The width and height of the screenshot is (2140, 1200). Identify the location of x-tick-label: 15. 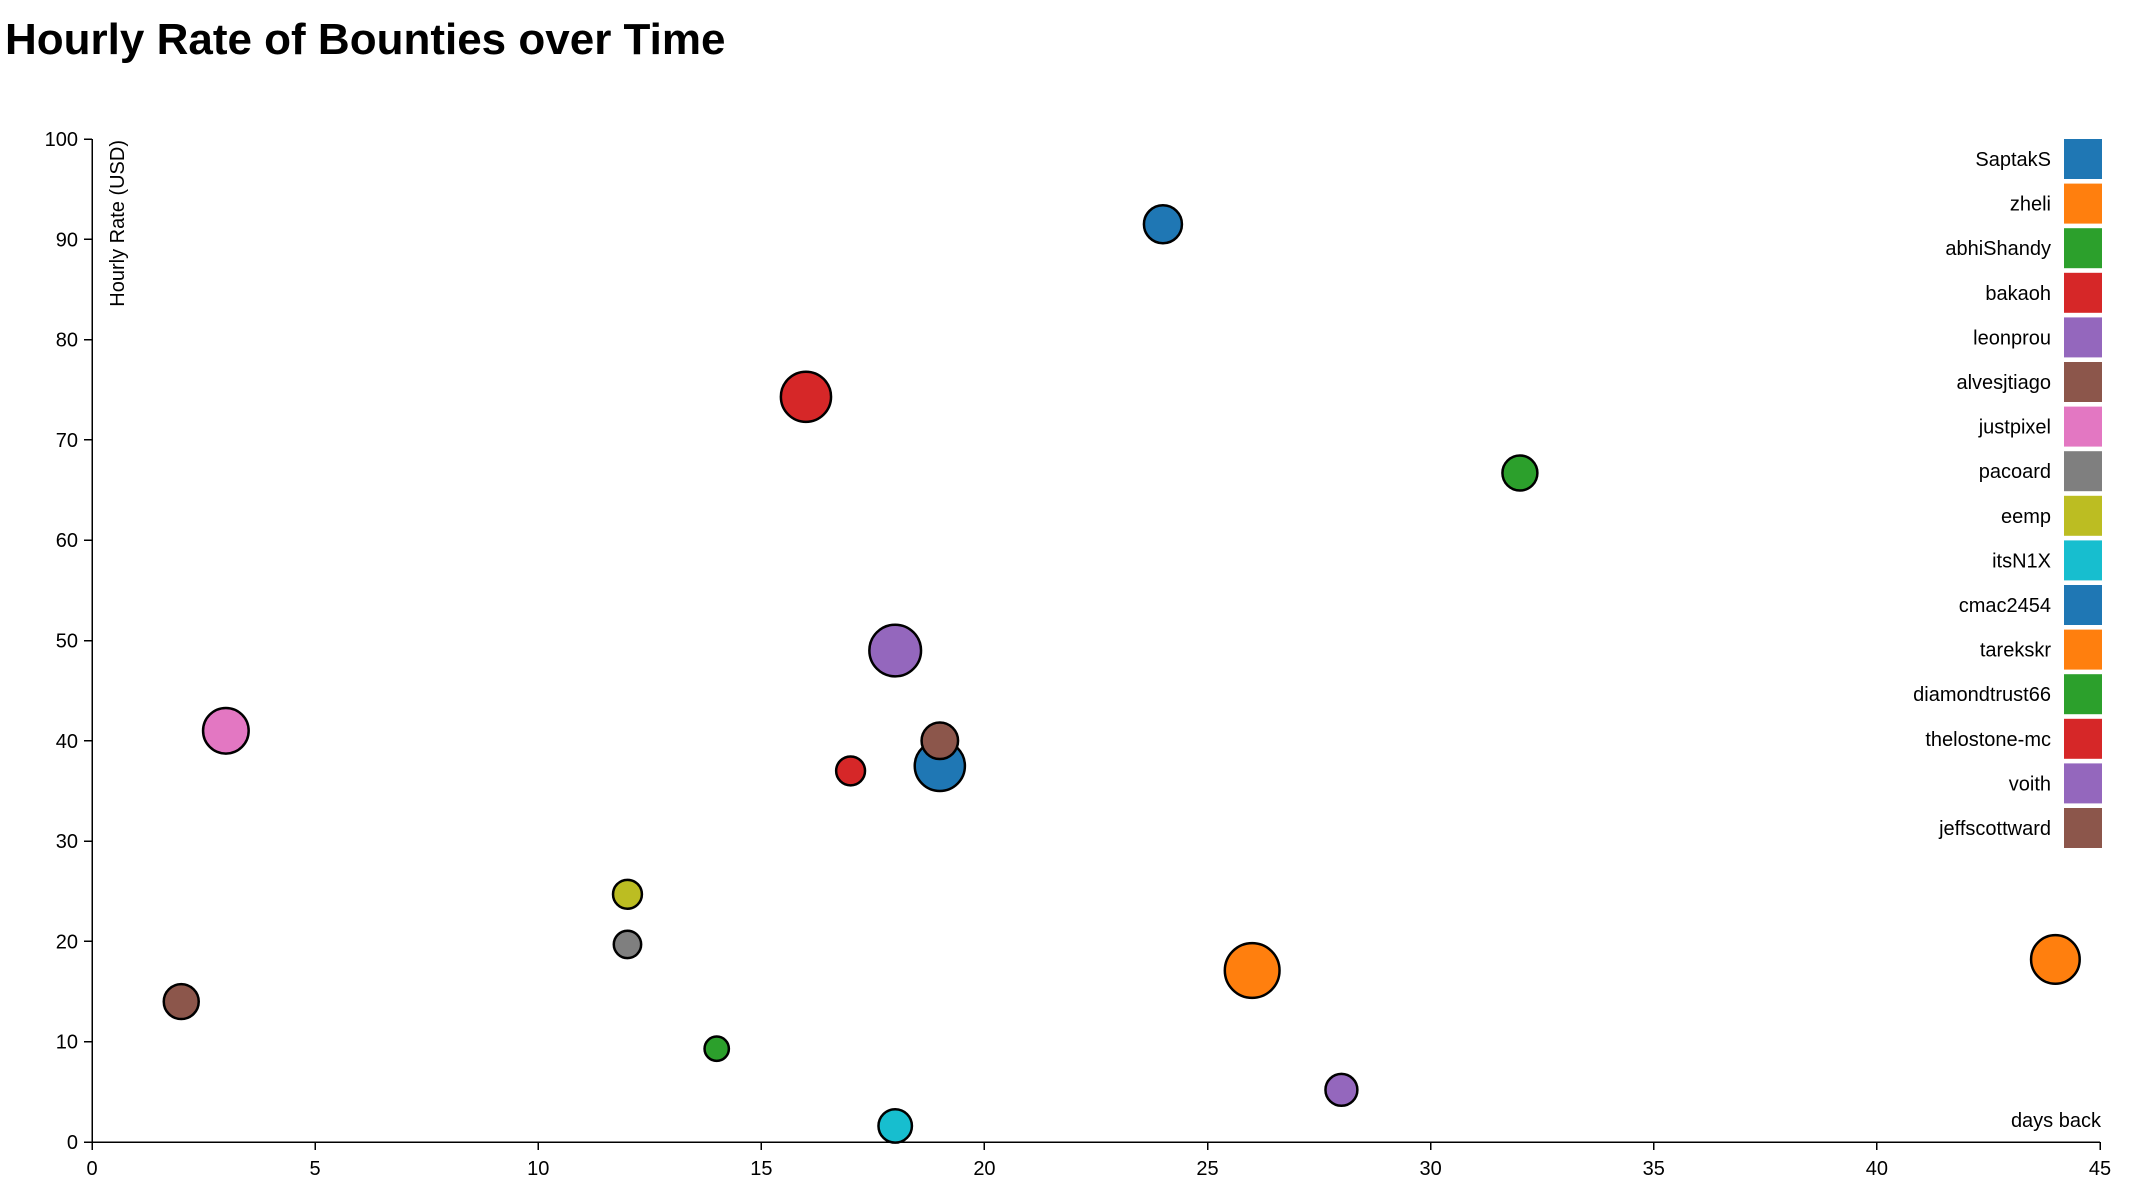
(761, 1169).